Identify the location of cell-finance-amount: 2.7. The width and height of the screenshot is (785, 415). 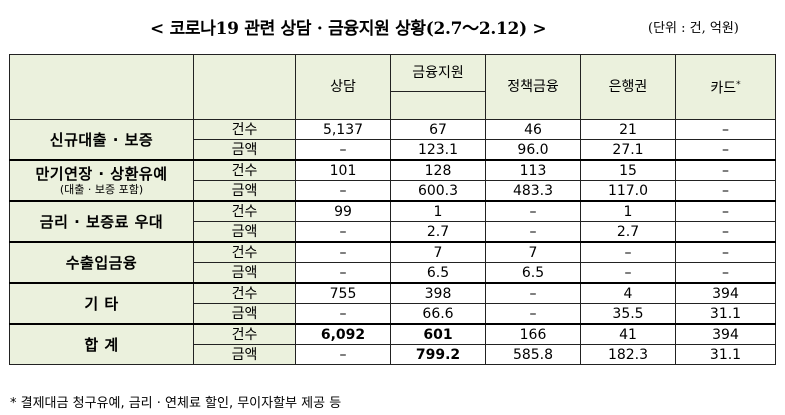
(438, 232).